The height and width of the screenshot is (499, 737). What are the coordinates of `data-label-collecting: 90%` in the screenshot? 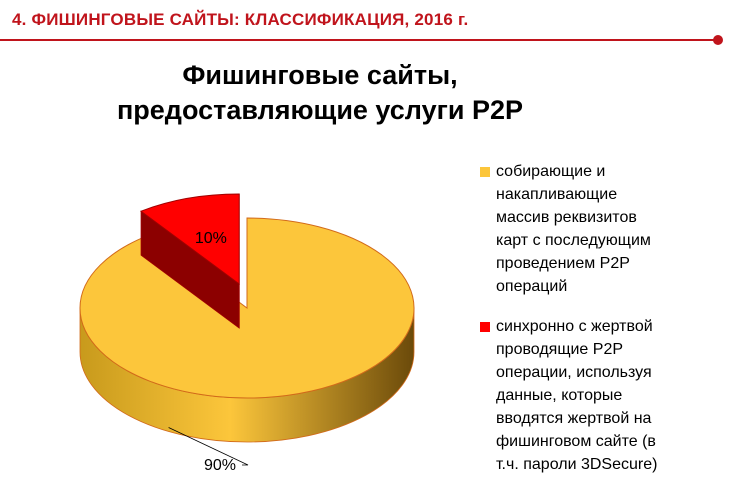 It's located at (220, 465).